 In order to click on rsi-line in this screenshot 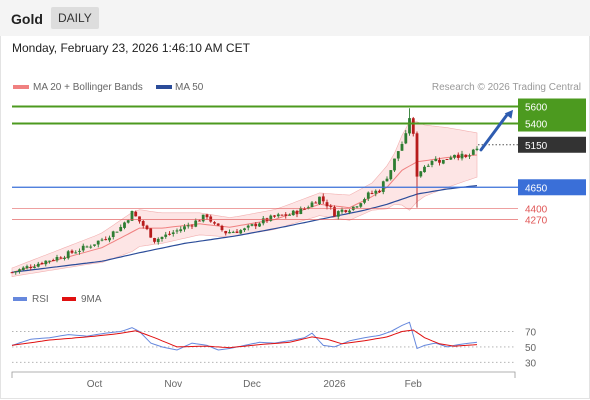, I will do `click(244, 336)`.